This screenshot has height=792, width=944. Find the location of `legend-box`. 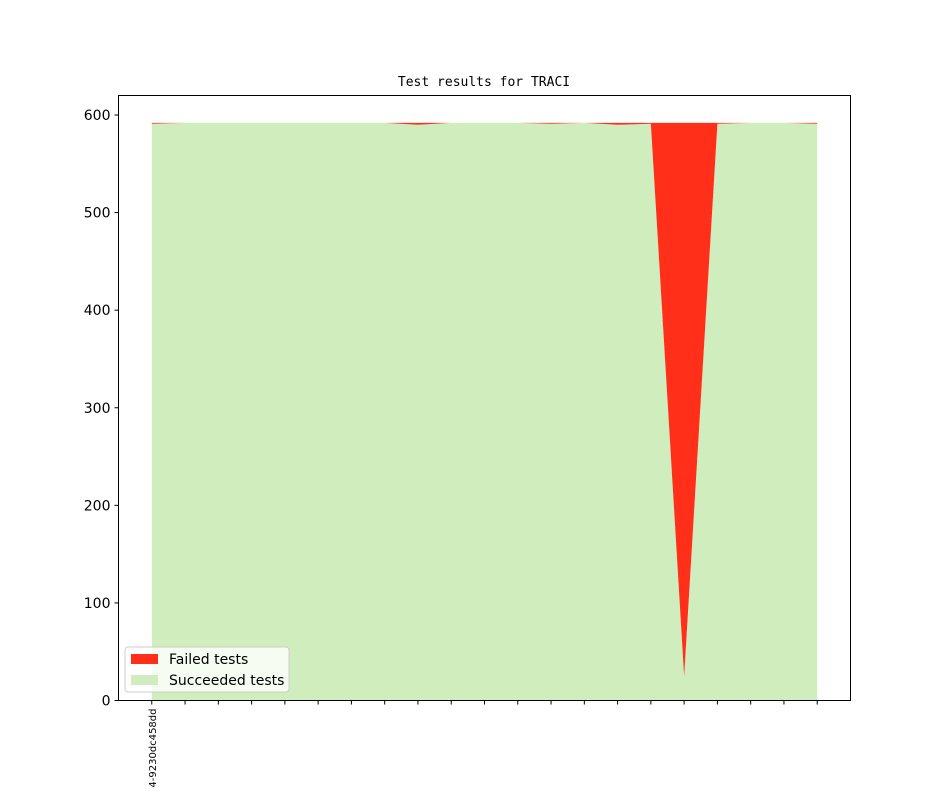

legend-box is located at coordinates (207, 669).